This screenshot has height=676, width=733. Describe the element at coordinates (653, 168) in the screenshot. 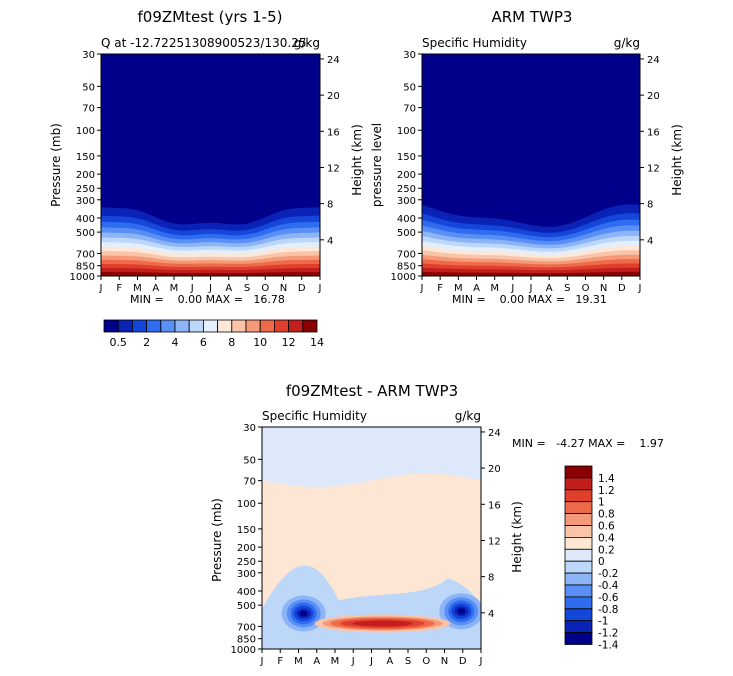

I see `height-tick-label: 12` at that location.